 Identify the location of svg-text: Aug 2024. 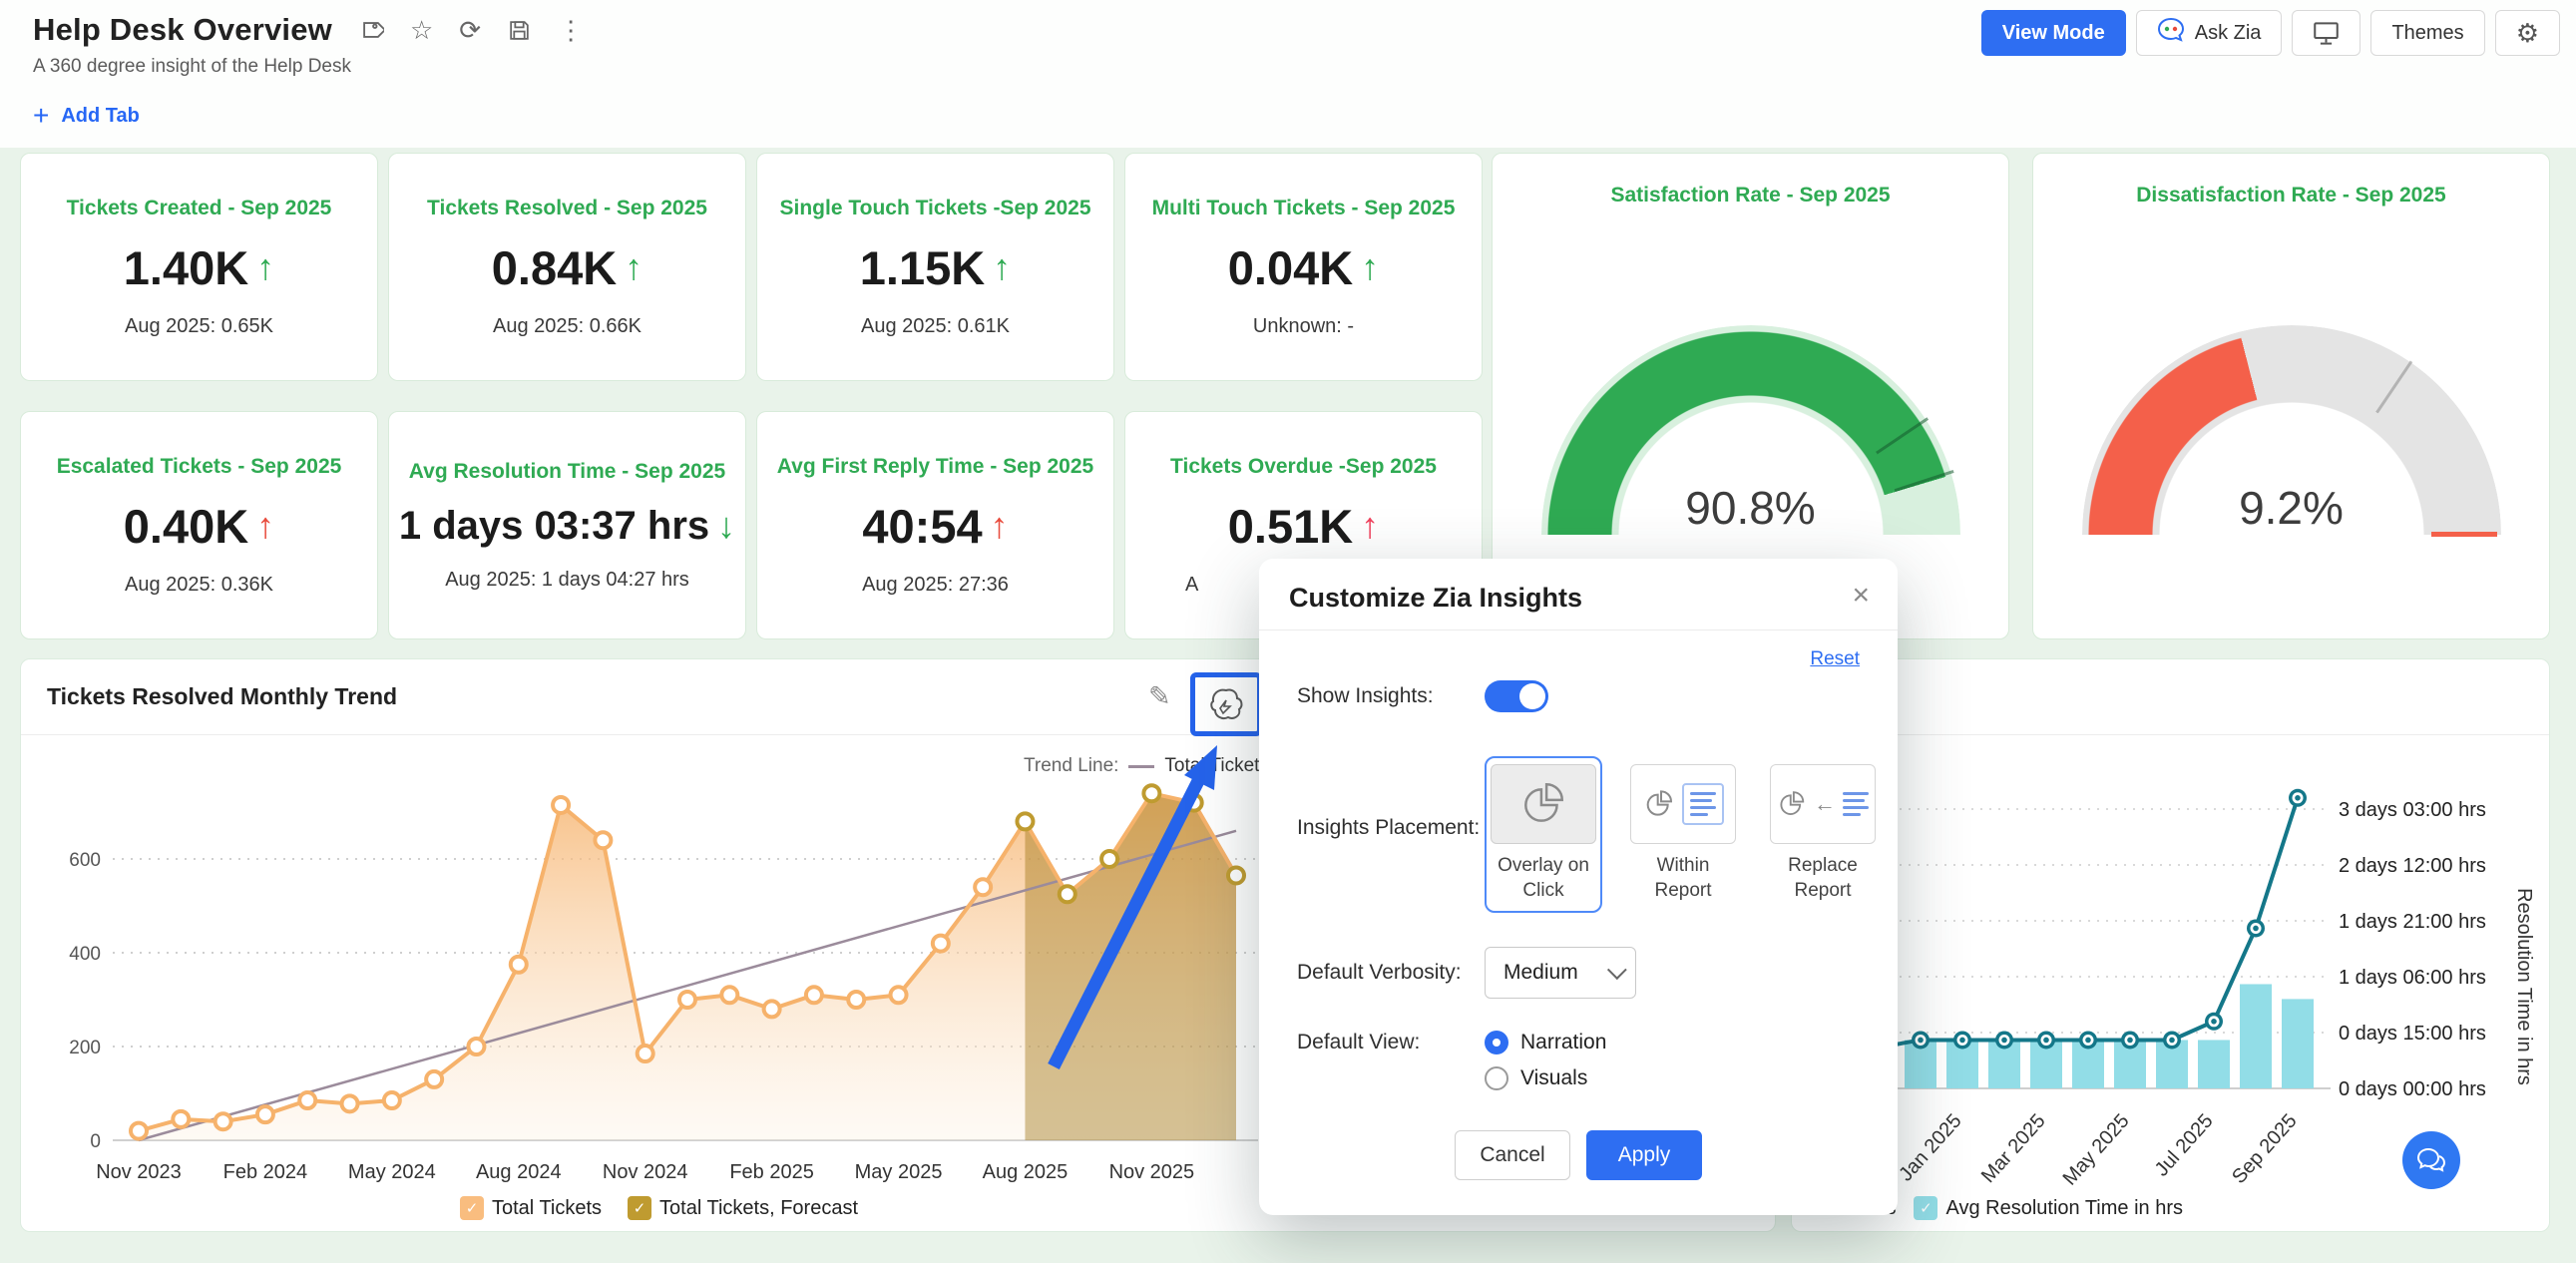
(519, 1172).